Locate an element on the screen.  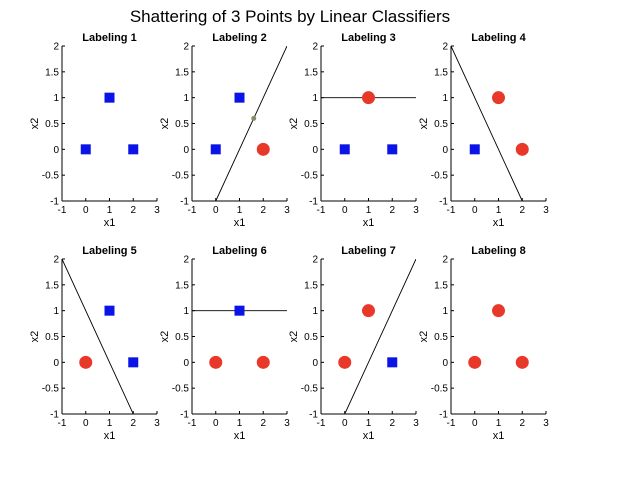
panel-5: Labeling 5 -1 0 1 2 3 -1 -0.5 0 0.5 1 1.5 2 x1 x2 is located at coordinates (94, 343).